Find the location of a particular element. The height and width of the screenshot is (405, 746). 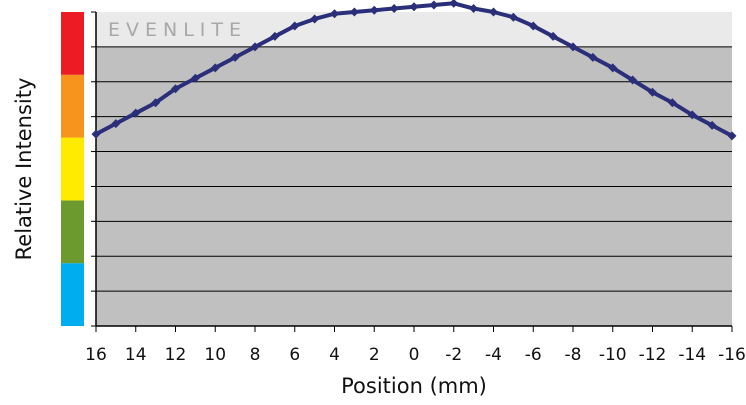

x-tick-label: 6 is located at coordinates (294, 355).